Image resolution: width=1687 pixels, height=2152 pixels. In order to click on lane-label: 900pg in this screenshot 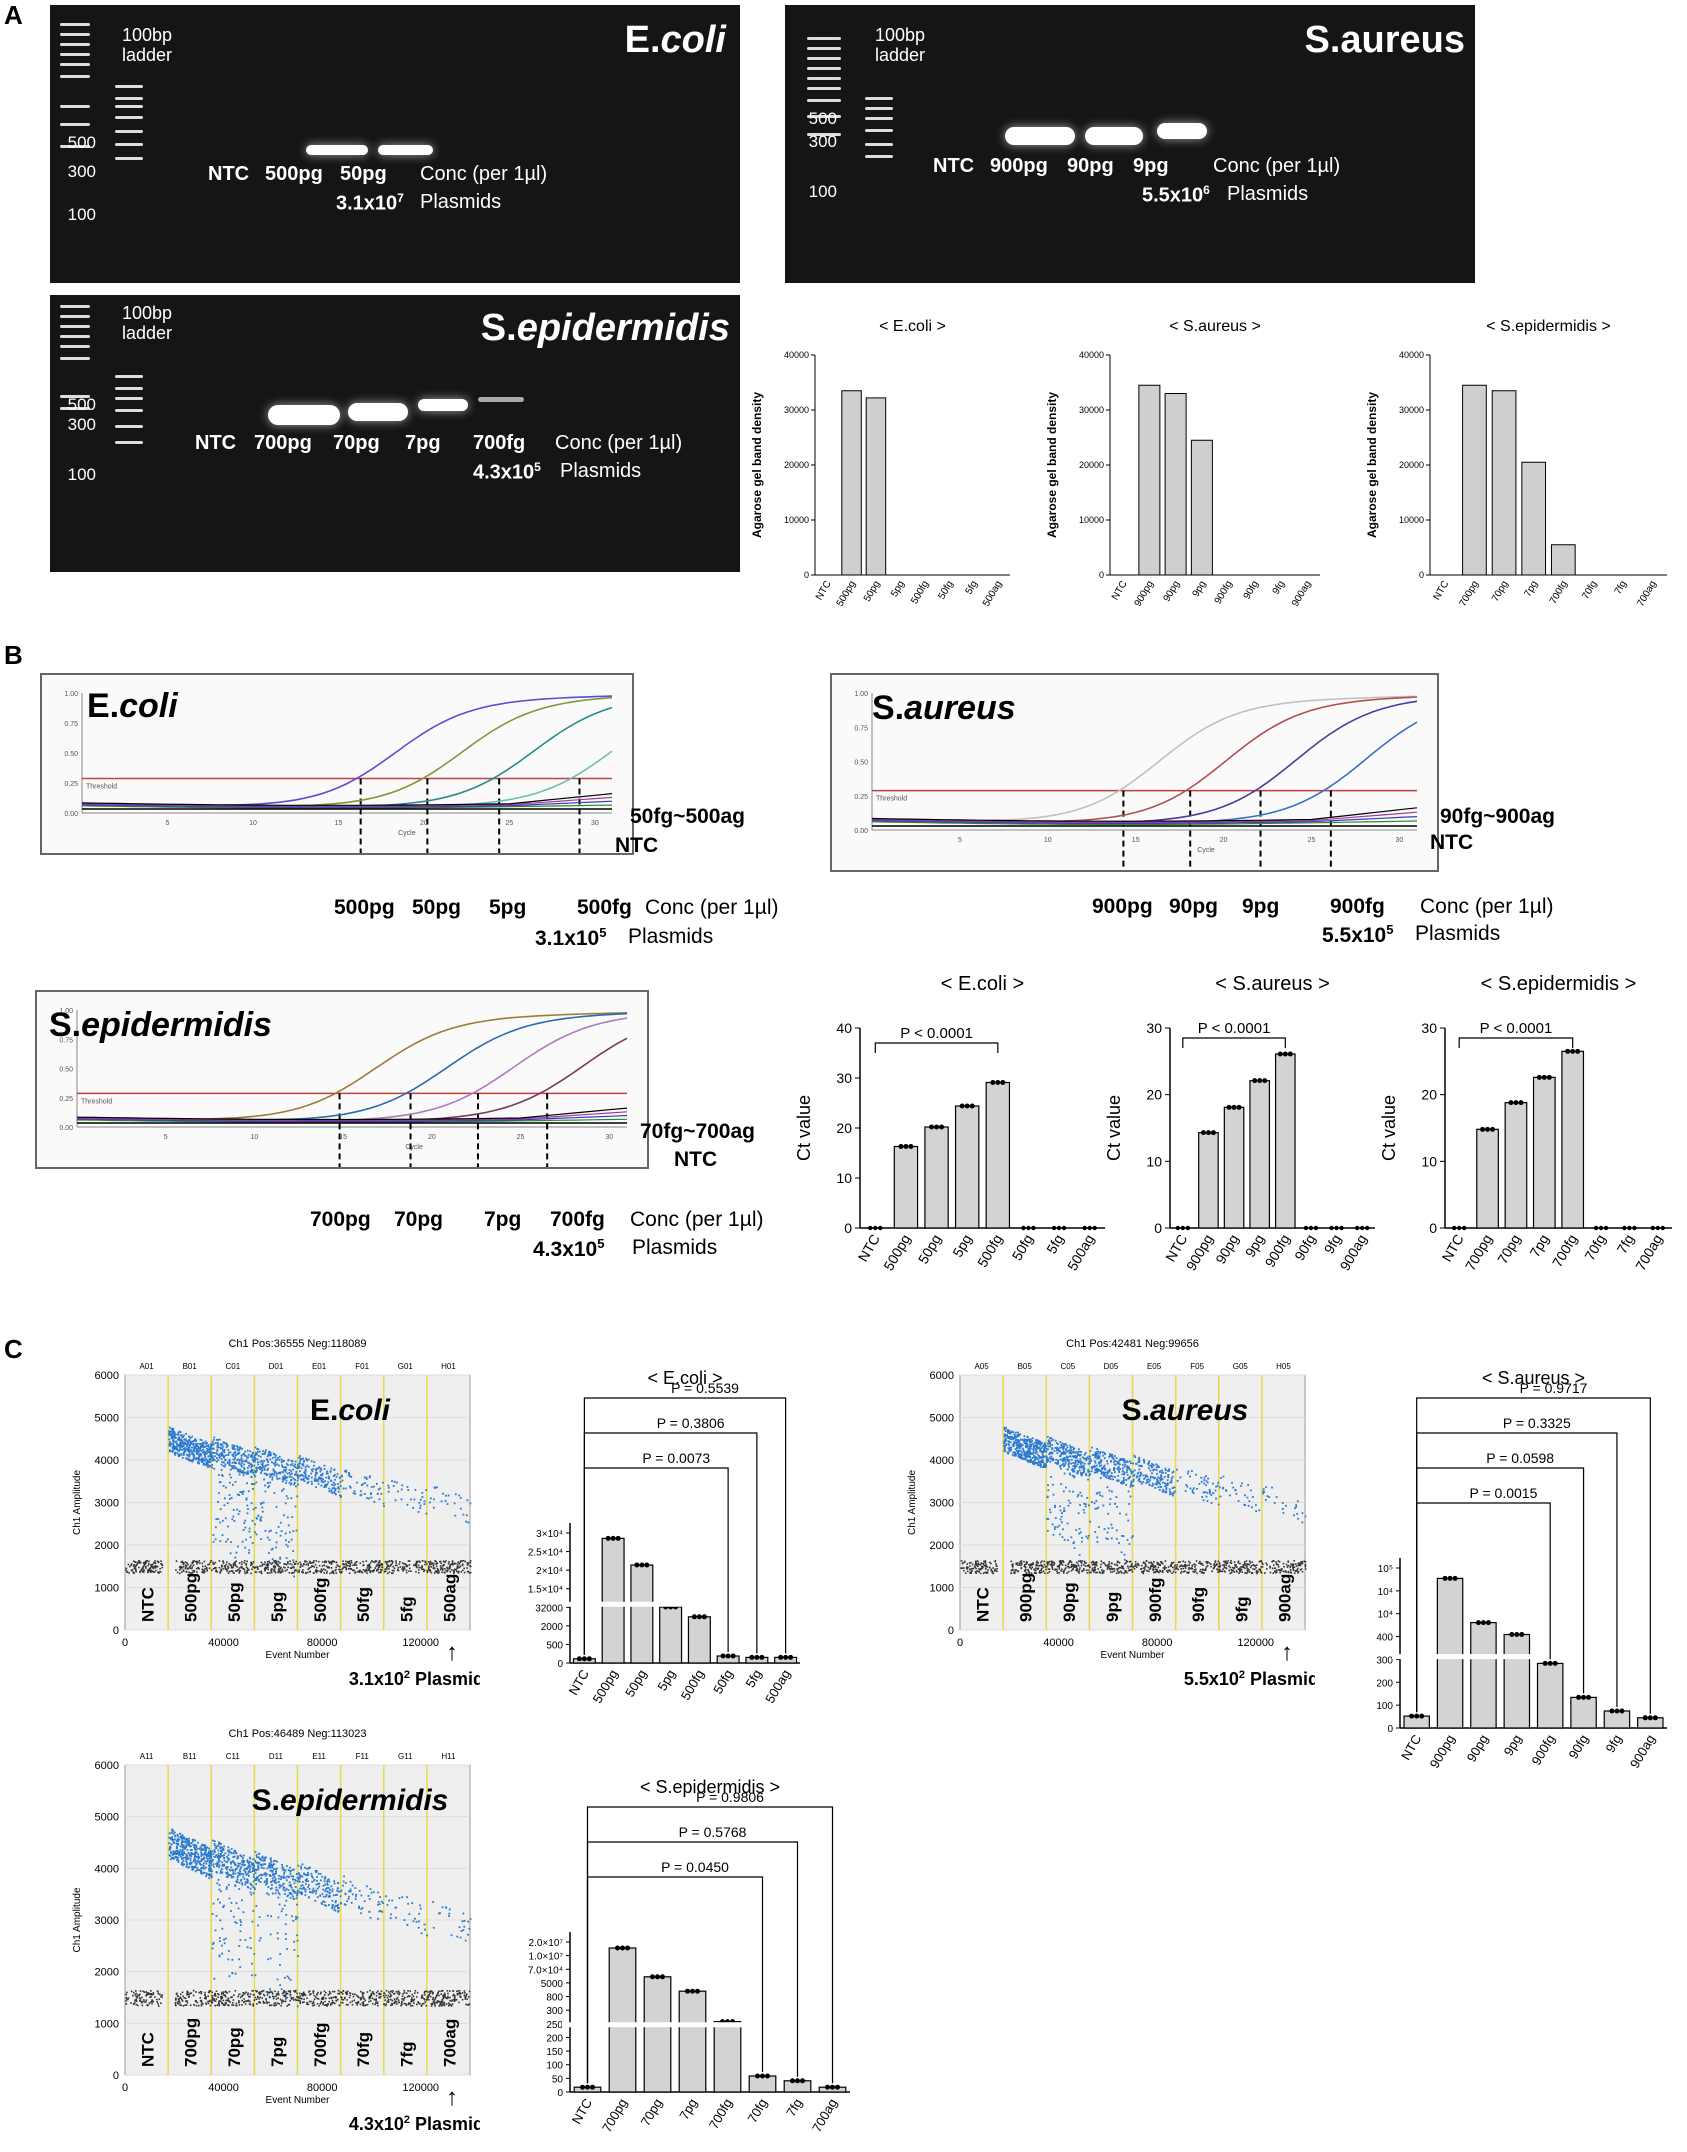, I will do `click(1019, 166)`.